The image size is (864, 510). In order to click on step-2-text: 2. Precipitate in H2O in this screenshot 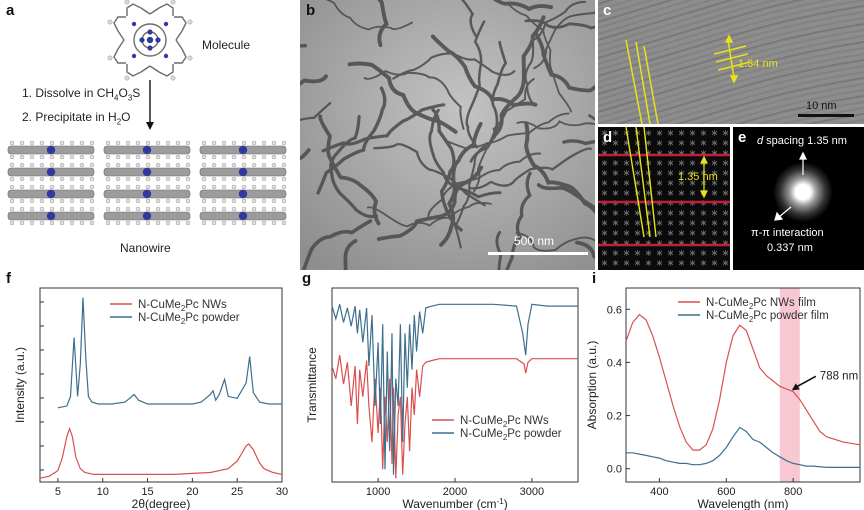, I will do `click(76, 118)`.